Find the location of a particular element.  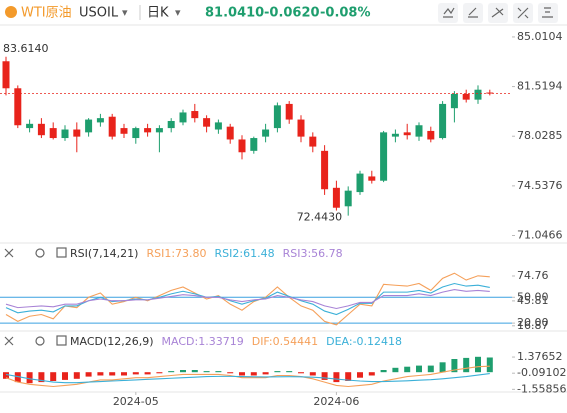

percent: -0.08% is located at coordinates (345, 13).